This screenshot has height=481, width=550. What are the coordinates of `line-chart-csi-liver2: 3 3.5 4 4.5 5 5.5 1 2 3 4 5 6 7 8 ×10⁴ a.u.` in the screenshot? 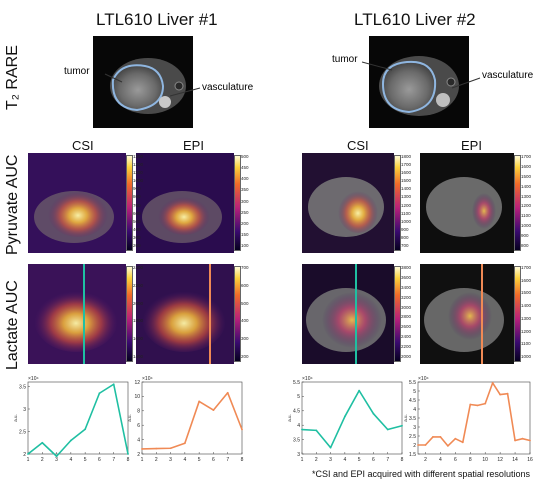 It's located at (345, 419).